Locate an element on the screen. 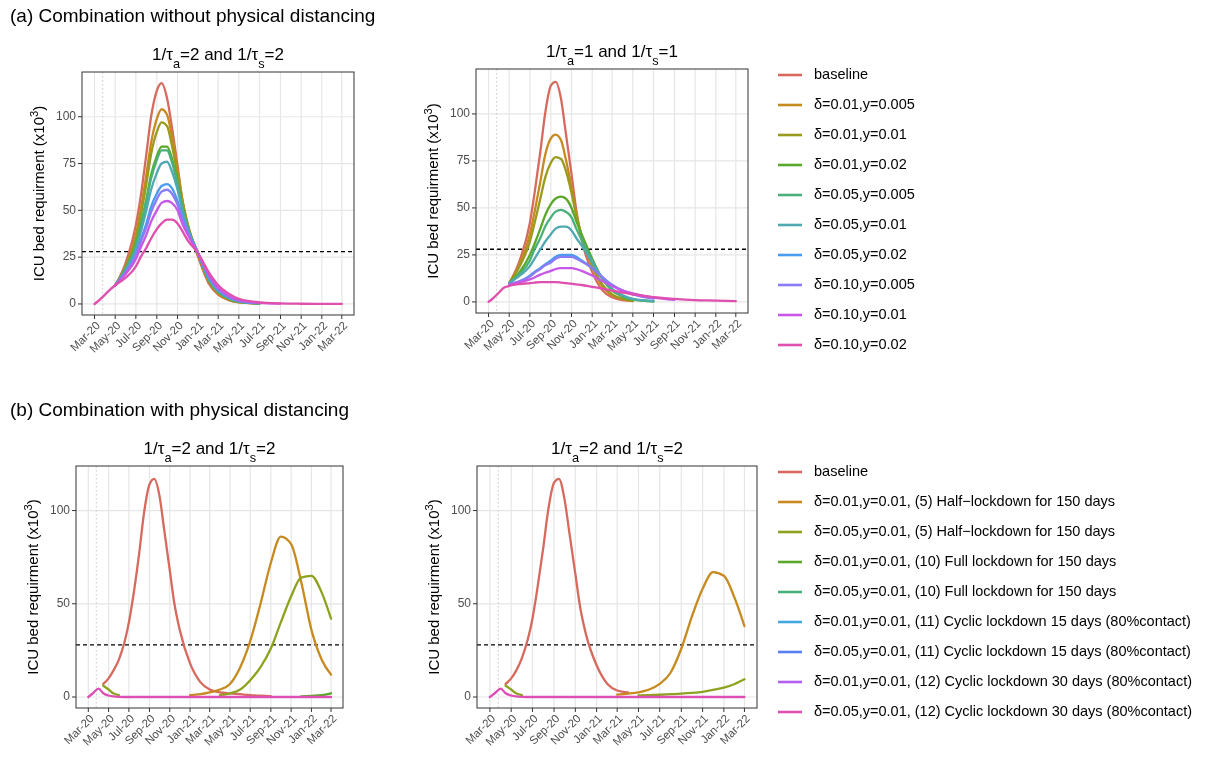  legend-label: δ=0.01,y=0.01, (11) Cyclic lockdown 15 days (80%contact) is located at coordinates (1002, 620).